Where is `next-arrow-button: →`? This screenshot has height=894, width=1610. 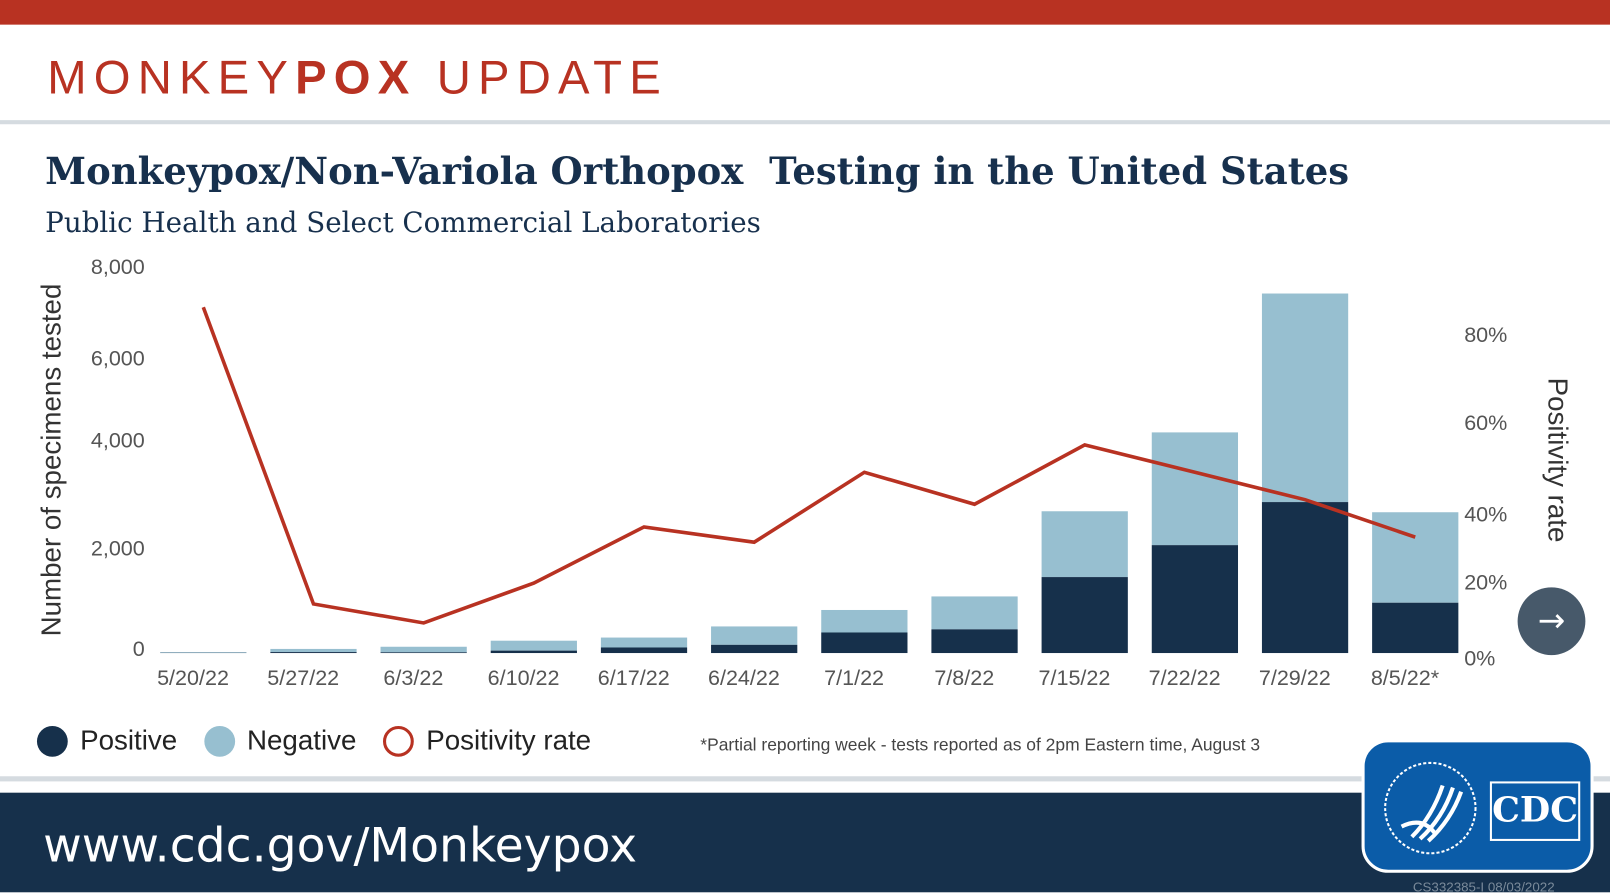
next-arrow-button: → is located at coordinates (1552, 621).